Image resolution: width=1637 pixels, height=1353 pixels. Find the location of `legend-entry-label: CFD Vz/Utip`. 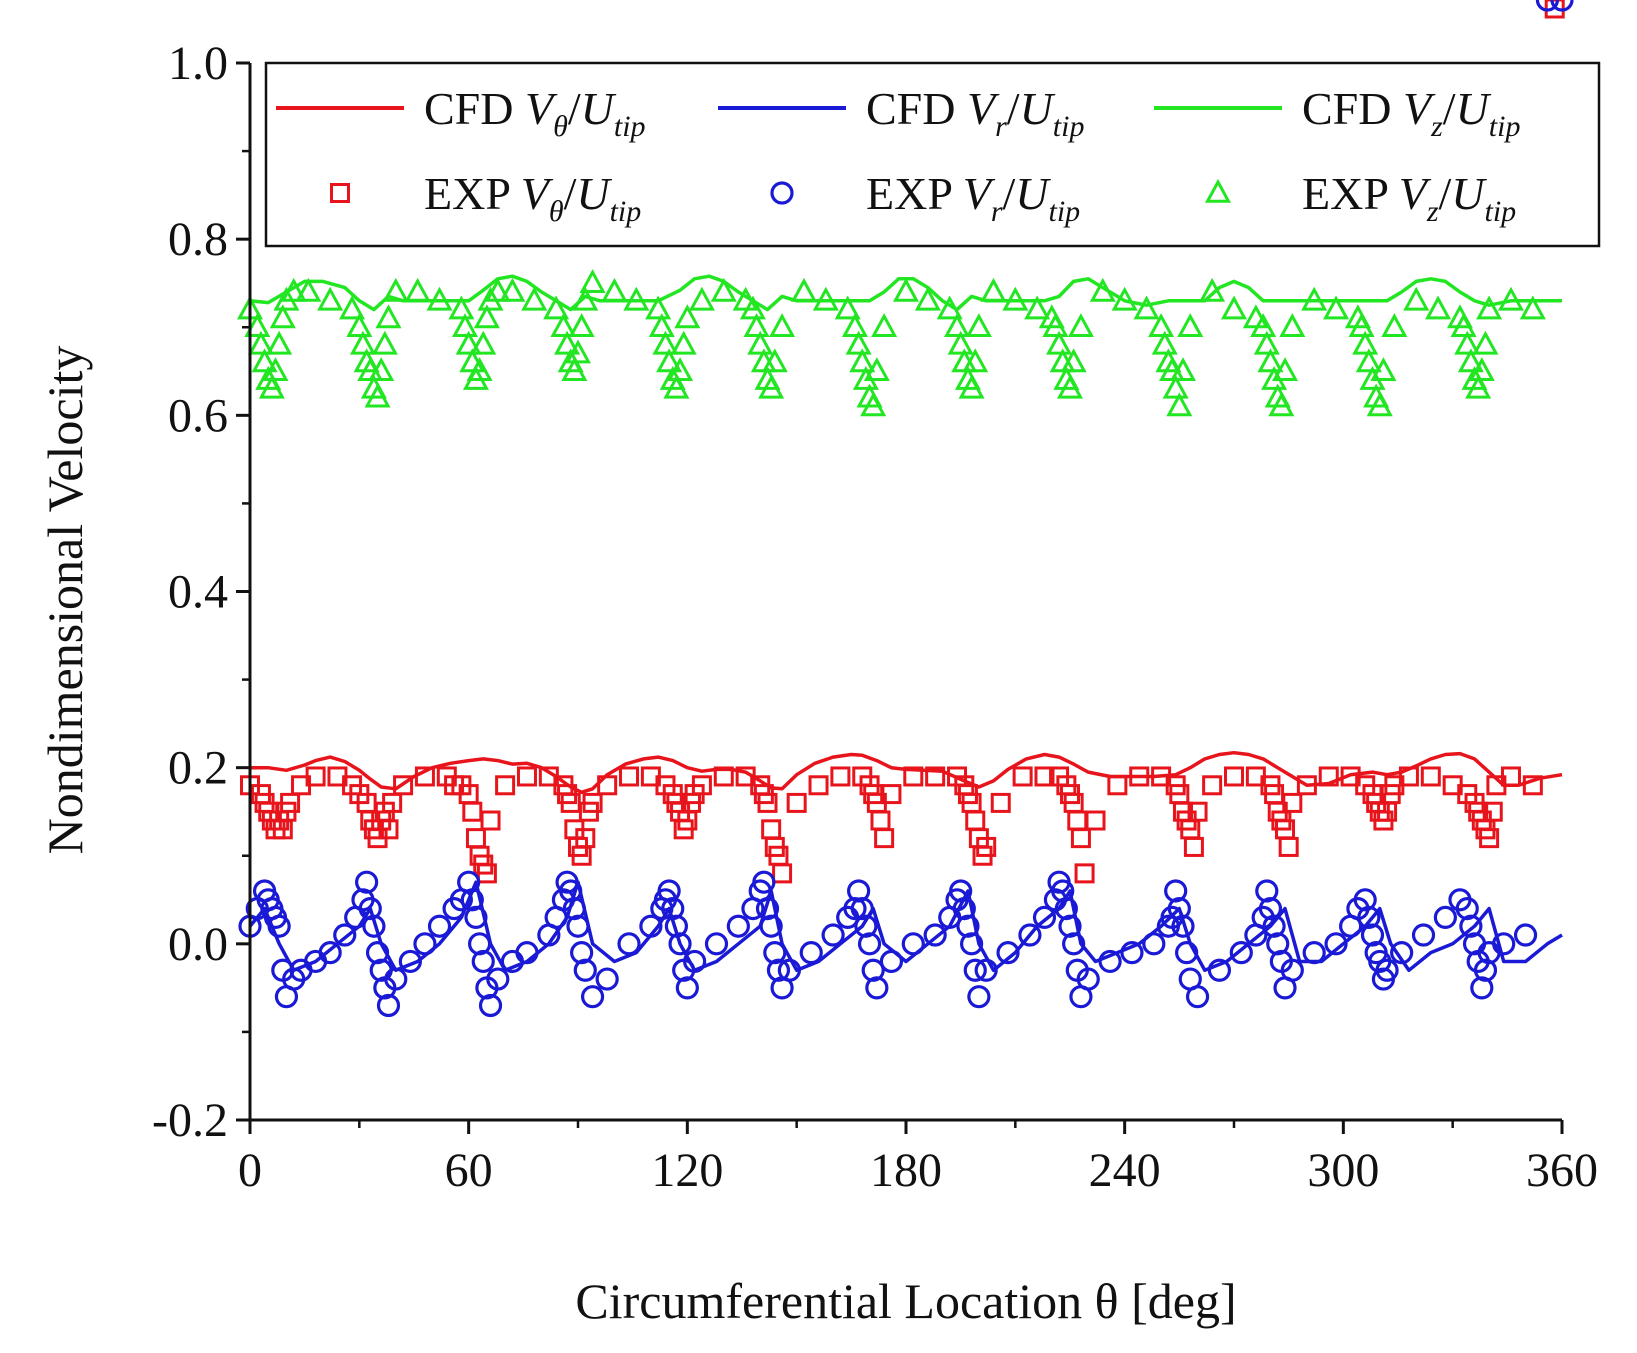

legend-entry-label: CFD Vz/Utip is located at coordinates (1411, 113).